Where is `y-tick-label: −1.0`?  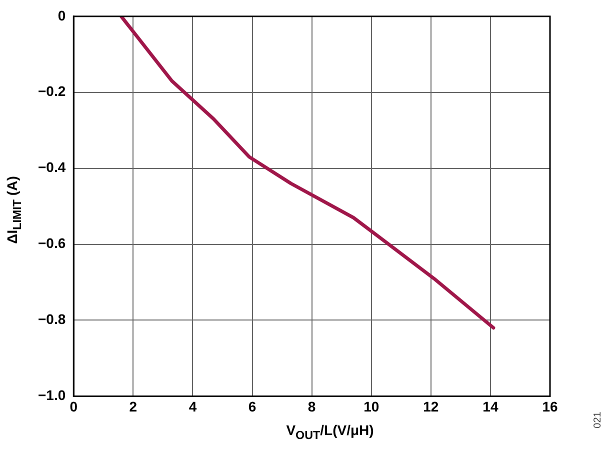
y-tick-label: −1.0 is located at coordinates (52, 395).